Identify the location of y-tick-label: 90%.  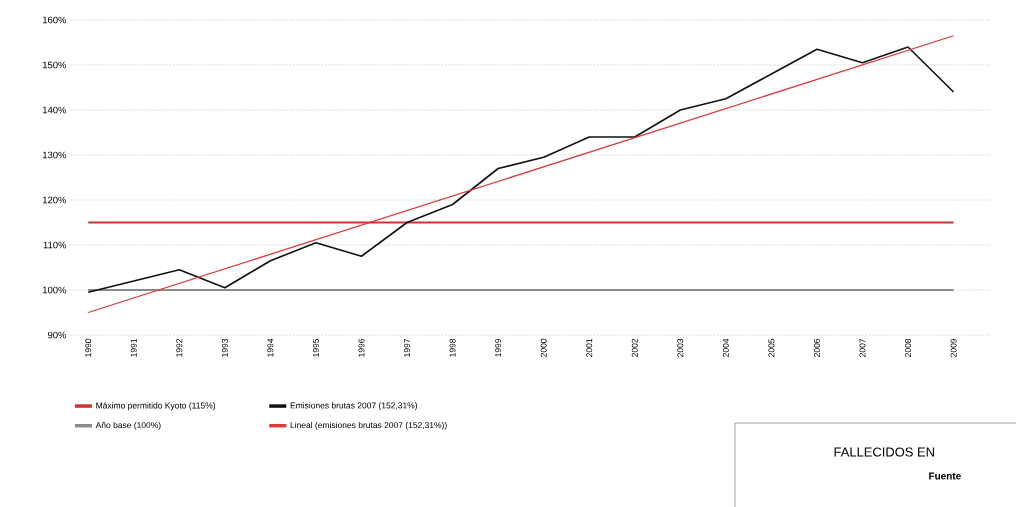
(57, 335).